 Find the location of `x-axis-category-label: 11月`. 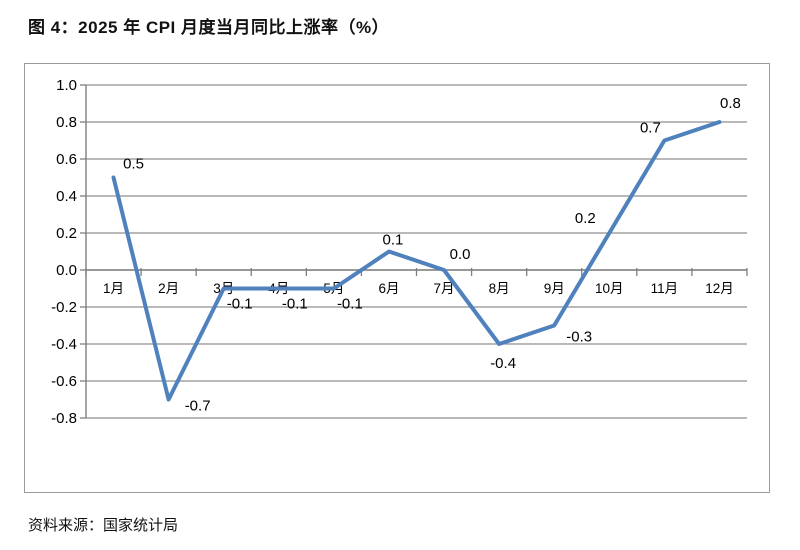

x-axis-category-label: 11月 is located at coordinates (665, 288).